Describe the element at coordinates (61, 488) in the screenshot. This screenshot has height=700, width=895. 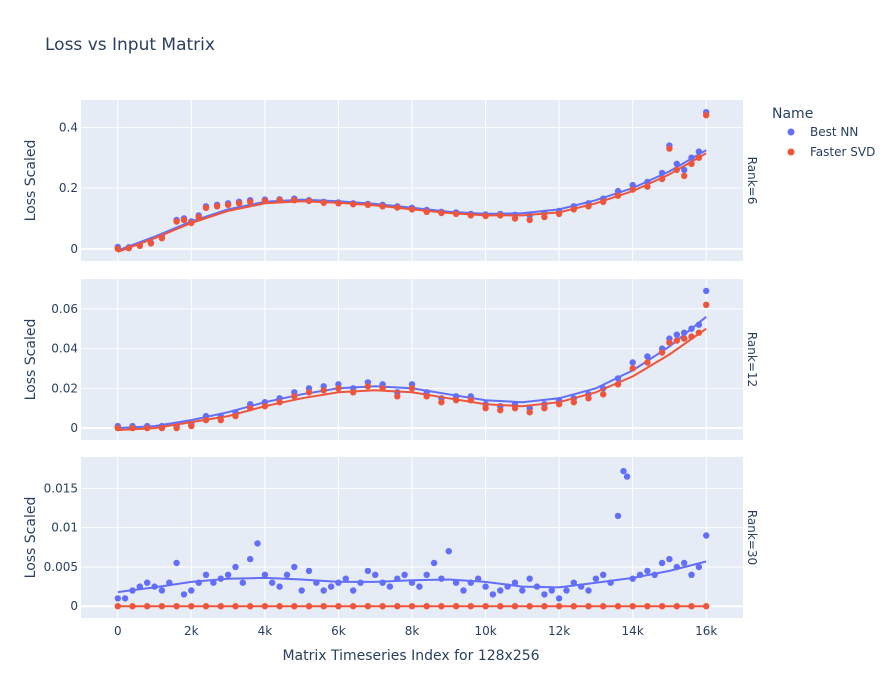
I see `y-tick-label: 0.015` at that location.